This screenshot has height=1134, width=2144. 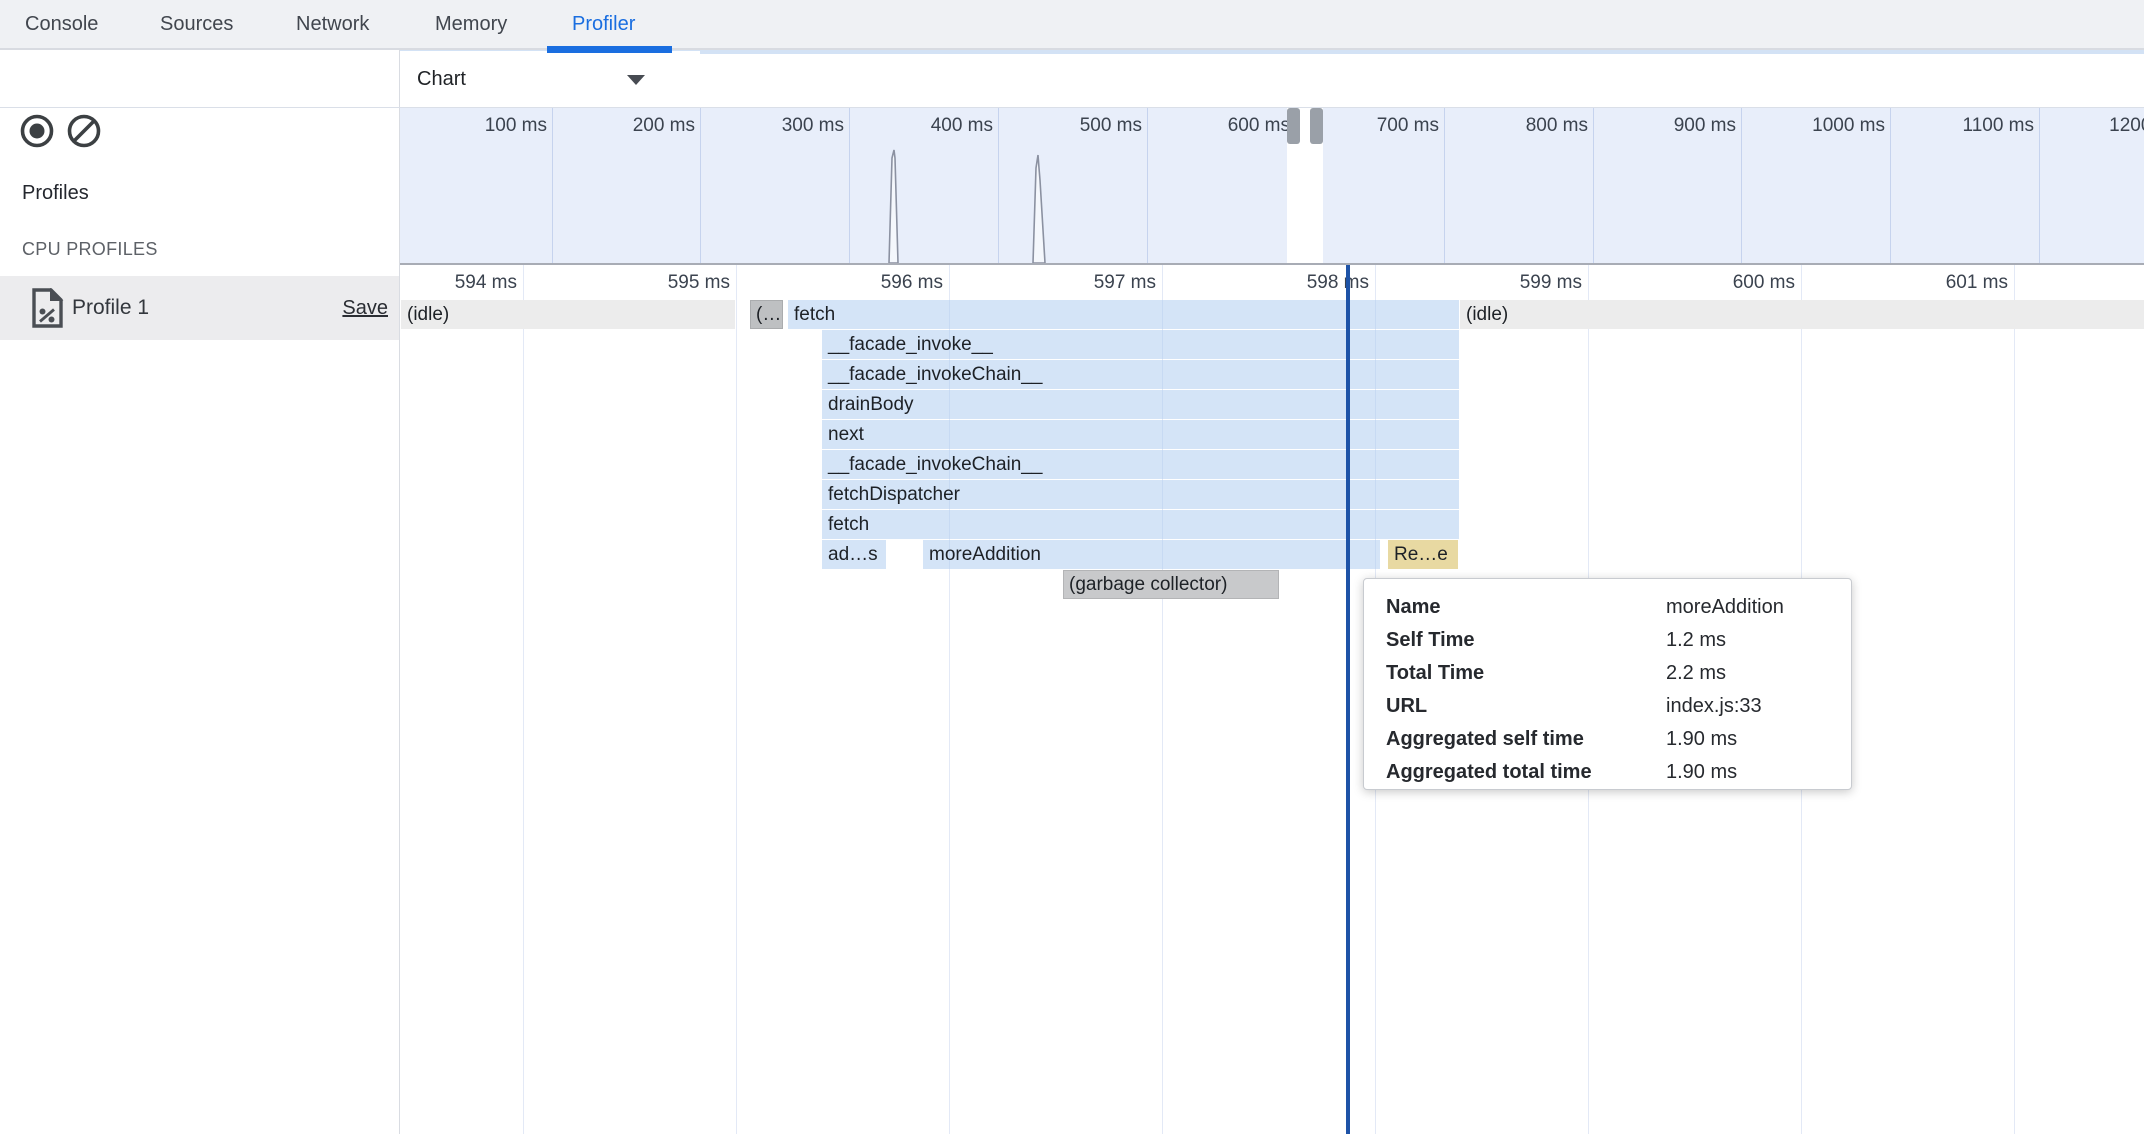 I want to click on current-time-marker, so click(x=1348, y=699).